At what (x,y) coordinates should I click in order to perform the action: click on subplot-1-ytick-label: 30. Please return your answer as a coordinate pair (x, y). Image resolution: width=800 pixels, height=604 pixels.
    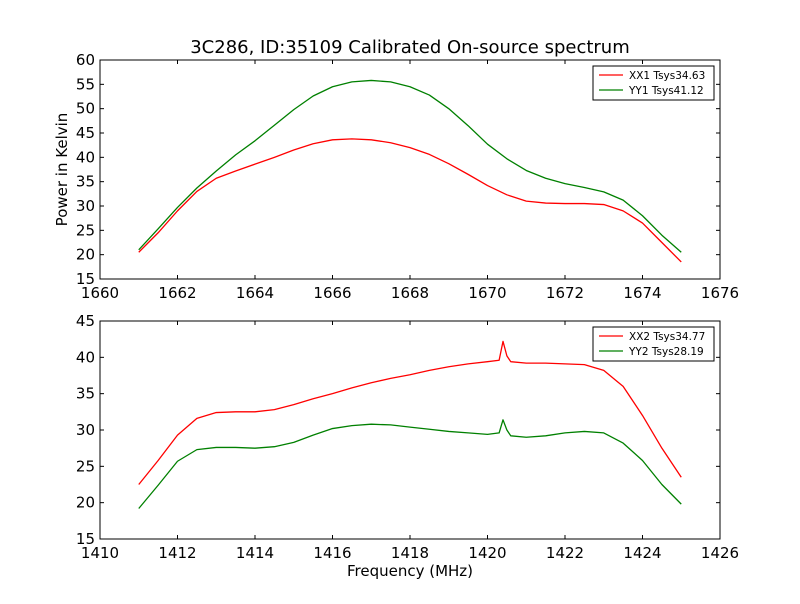
    Looking at the image, I should click on (85, 206).